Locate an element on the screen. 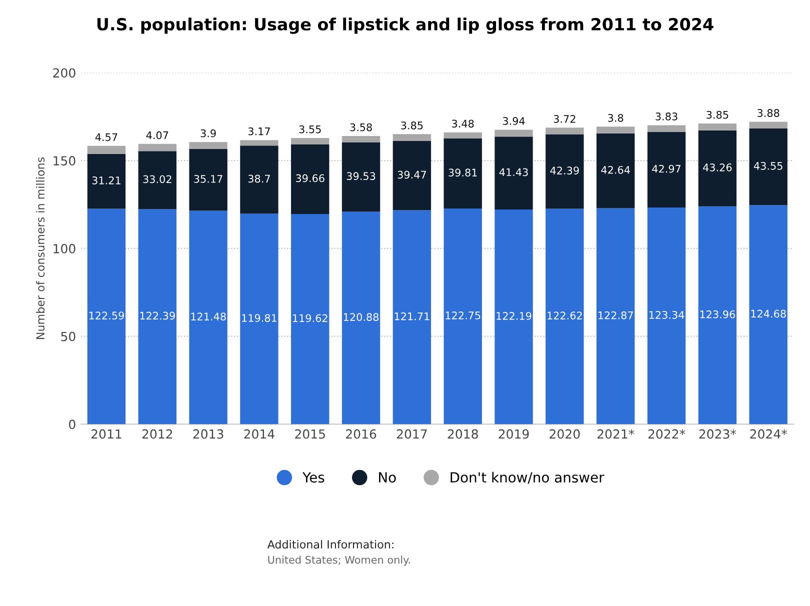 The width and height of the screenshot is (810, 606). x-tick-label: 2020 is located at coordinates (565, 434).